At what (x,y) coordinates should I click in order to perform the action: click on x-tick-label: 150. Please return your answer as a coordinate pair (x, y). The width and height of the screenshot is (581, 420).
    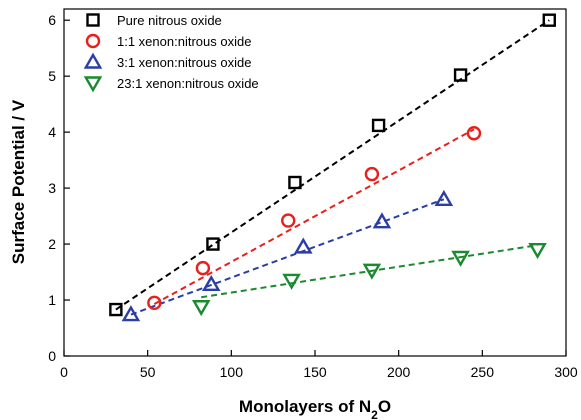
    Looking at the image, I should click on (315, 372).